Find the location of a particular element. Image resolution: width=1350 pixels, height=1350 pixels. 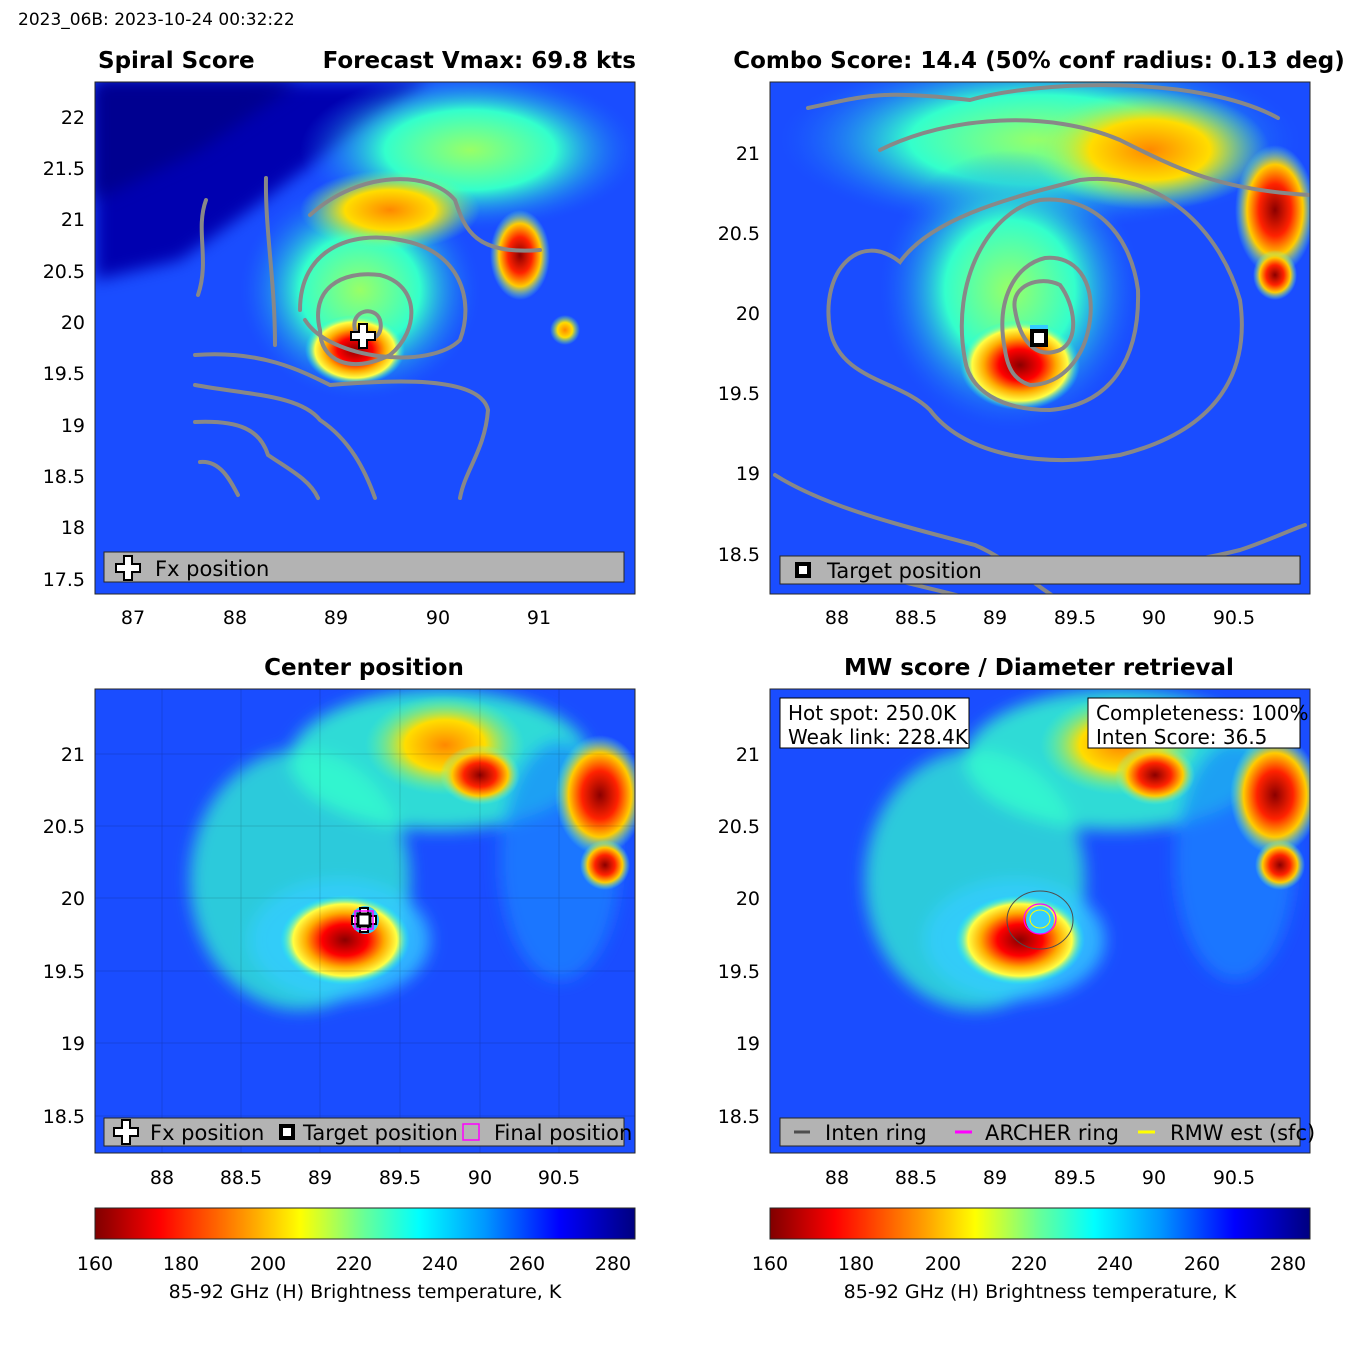

archer-ring is located at coordinates (1040, 919).